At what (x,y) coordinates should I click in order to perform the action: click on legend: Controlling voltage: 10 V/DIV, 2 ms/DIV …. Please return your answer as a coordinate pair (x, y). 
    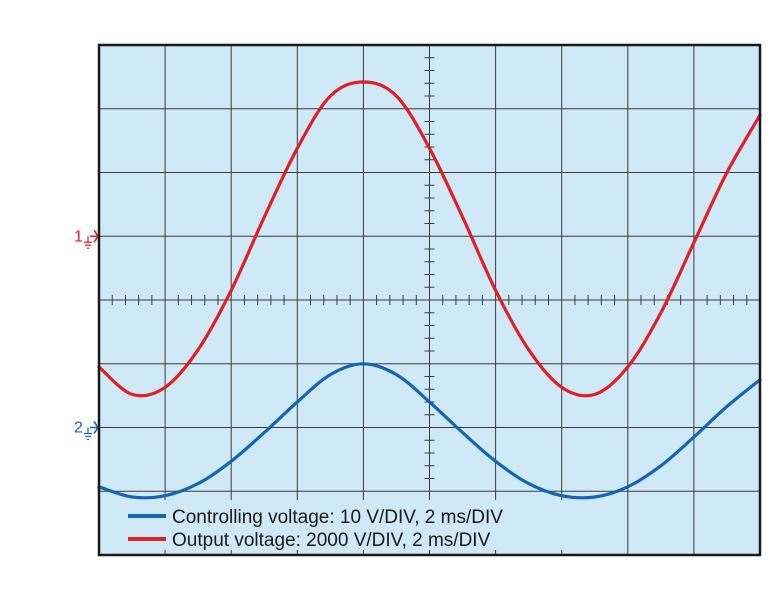
    Looking at the image, I should click on (346, 525).